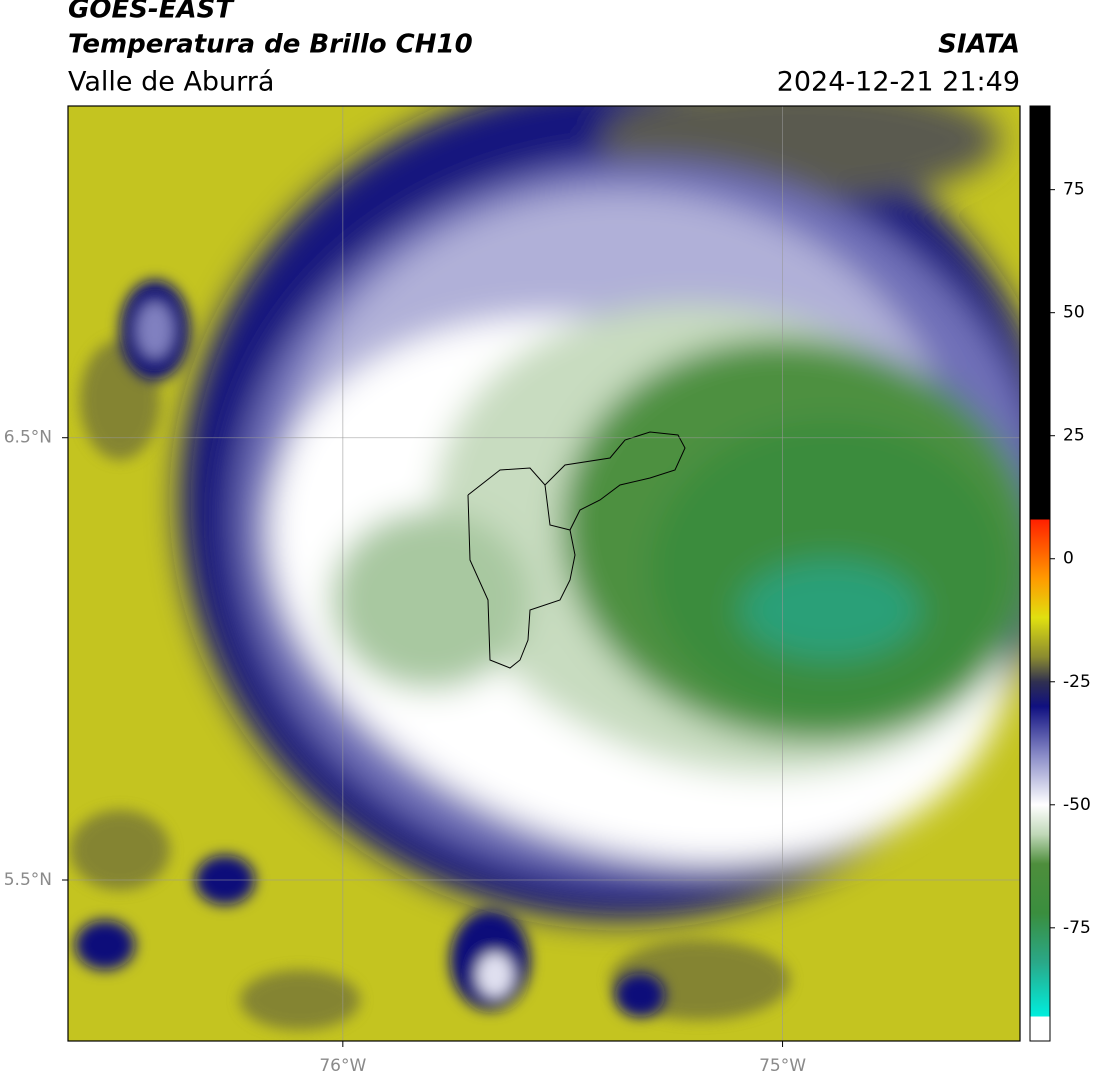 This screenshot has width=1094, height=1082. Describe the element at coordinates (28, 880) in the screenshot. I see `y-tick-label: 5.5°N` at that location.